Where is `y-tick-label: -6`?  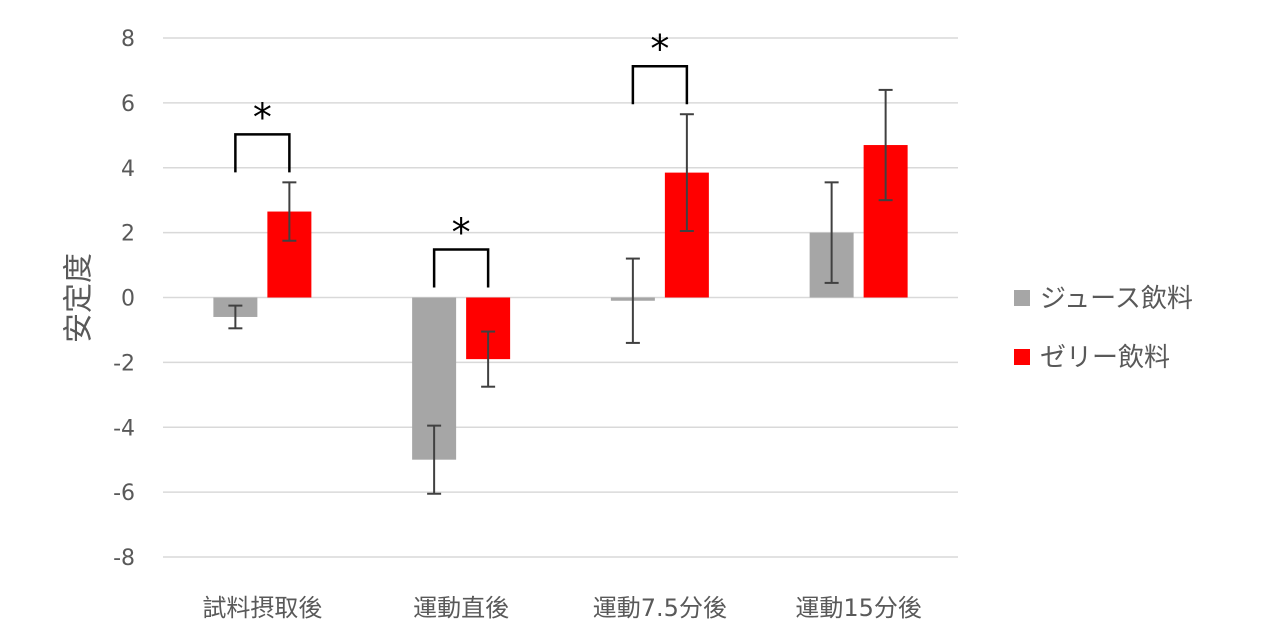 y-tick-label: -6 is located at coordinates (124, 493).